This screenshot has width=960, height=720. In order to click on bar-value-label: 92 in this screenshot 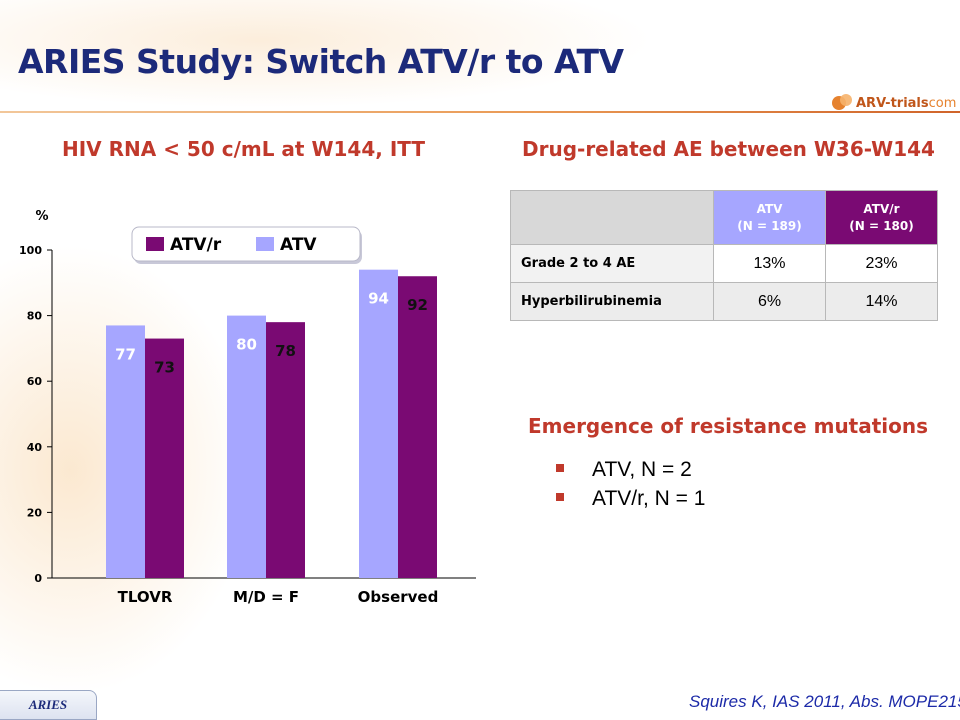, I will do `click(417, 305)`.